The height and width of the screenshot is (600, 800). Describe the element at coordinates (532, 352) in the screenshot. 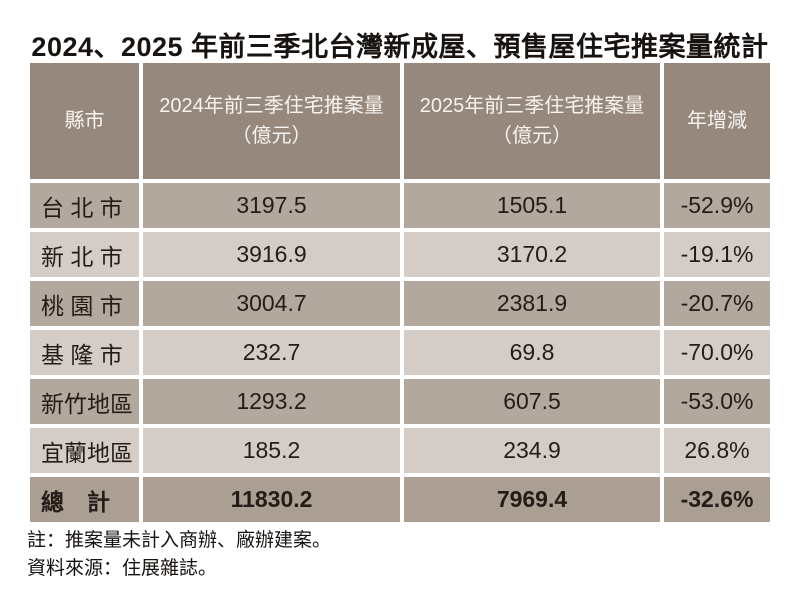

I see `row-value-2025: 69.8` at that location.